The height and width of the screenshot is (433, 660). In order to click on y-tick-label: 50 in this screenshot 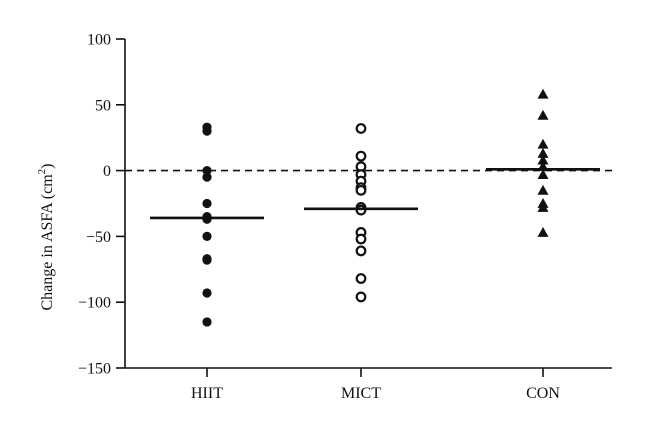, I will do `click(103, 105)`.